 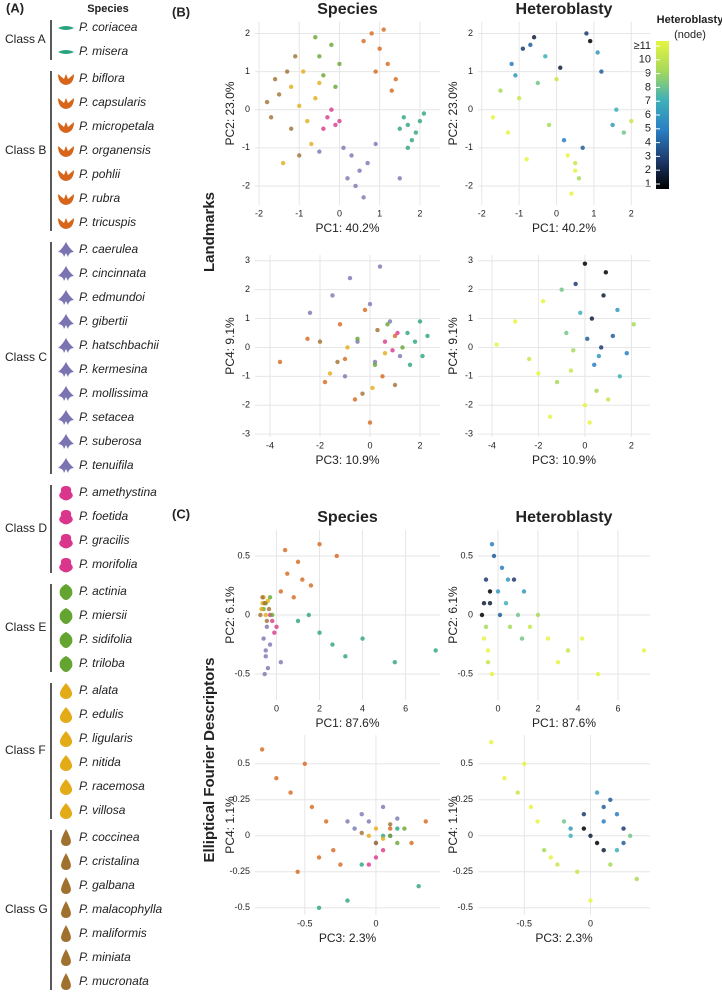 I want to click on class-label: Class F, so click(x=25, y=750).